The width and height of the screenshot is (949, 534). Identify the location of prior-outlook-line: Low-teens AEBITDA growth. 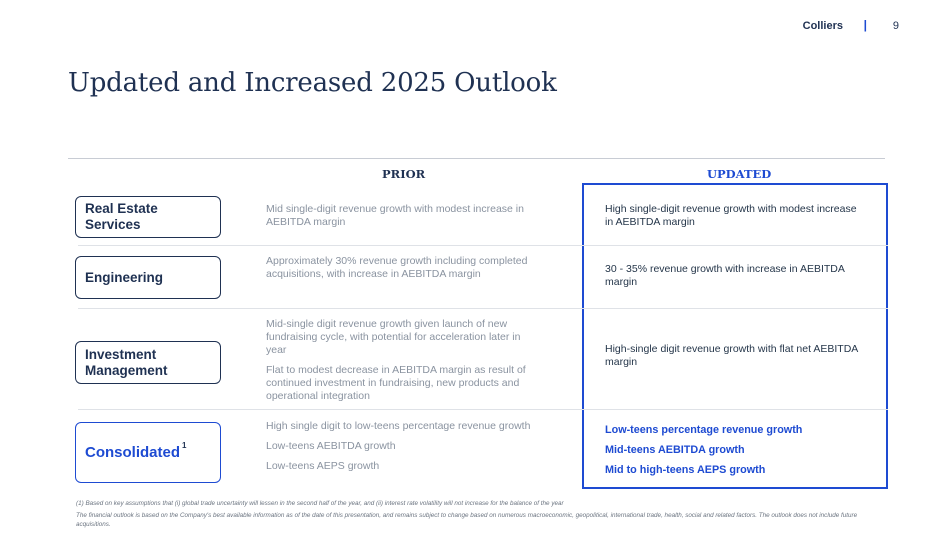
(331, 446).